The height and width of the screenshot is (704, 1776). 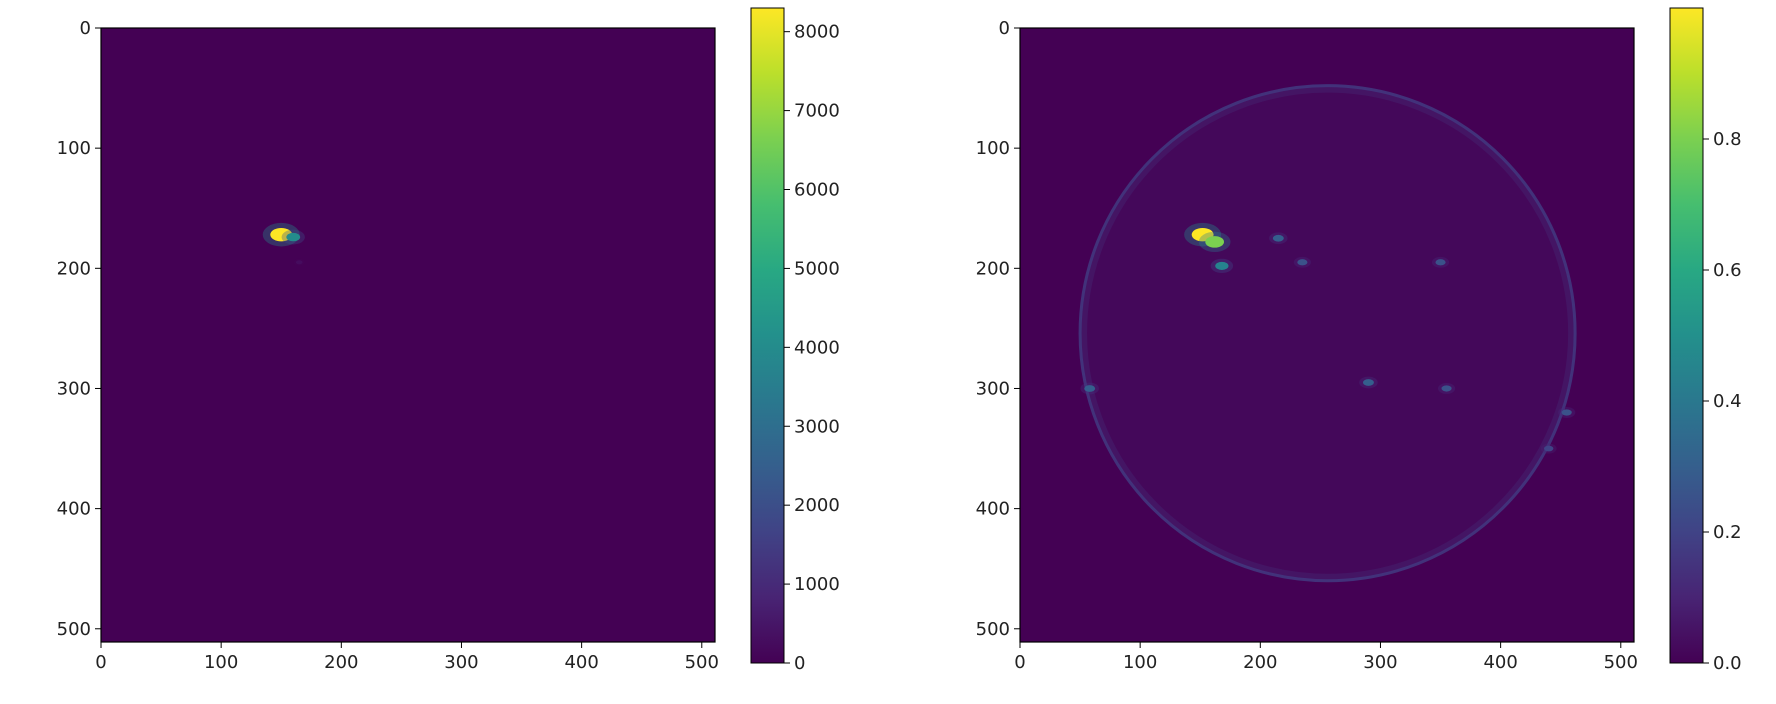 What do you see at coordinates (817, 505) in the screenshot?
I see `colorbar-tick-label: 2000` at bounding box center [817, 505].